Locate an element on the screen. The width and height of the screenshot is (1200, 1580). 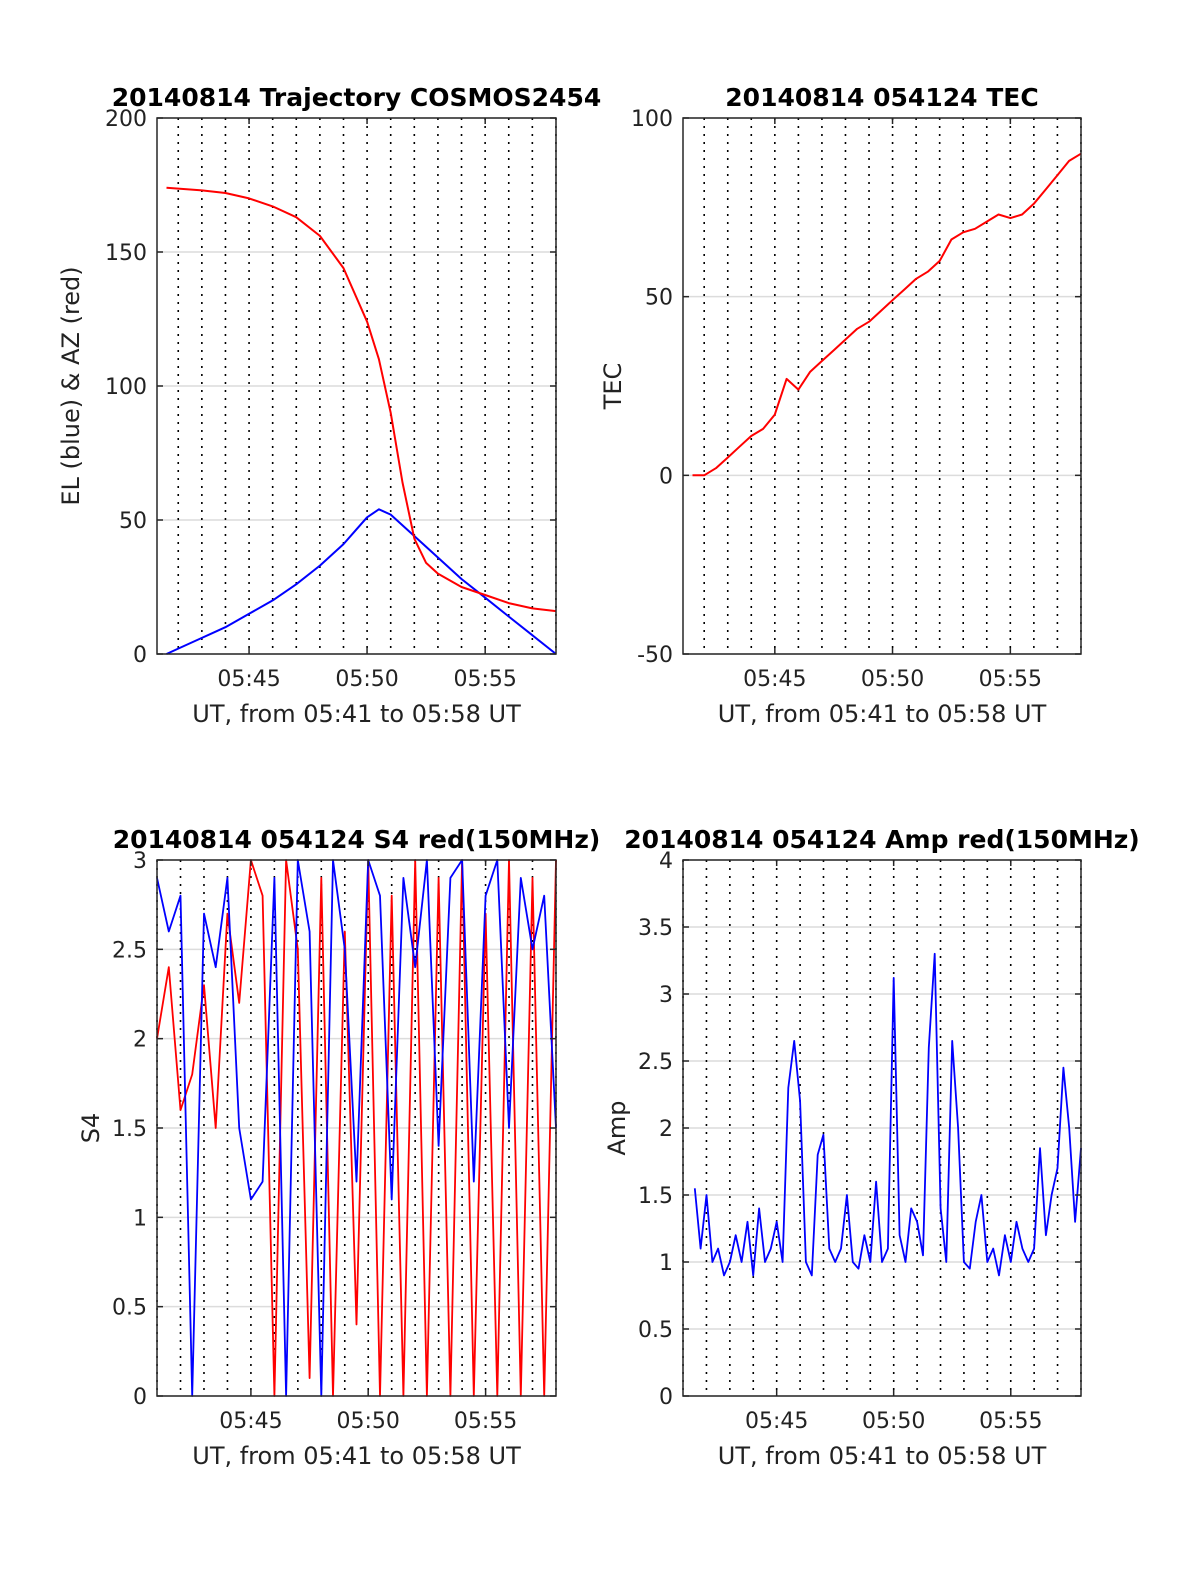
y-tick-label: 150 is located at coordinates (126, 253).